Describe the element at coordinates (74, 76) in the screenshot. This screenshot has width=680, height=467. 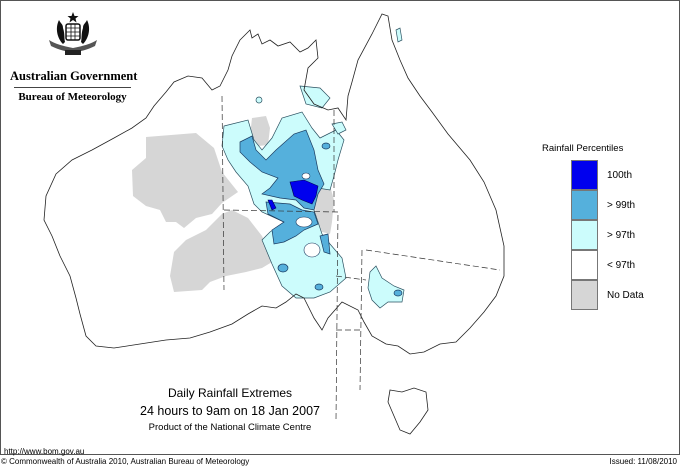
I see `agency-name: Australian Government` at that location.